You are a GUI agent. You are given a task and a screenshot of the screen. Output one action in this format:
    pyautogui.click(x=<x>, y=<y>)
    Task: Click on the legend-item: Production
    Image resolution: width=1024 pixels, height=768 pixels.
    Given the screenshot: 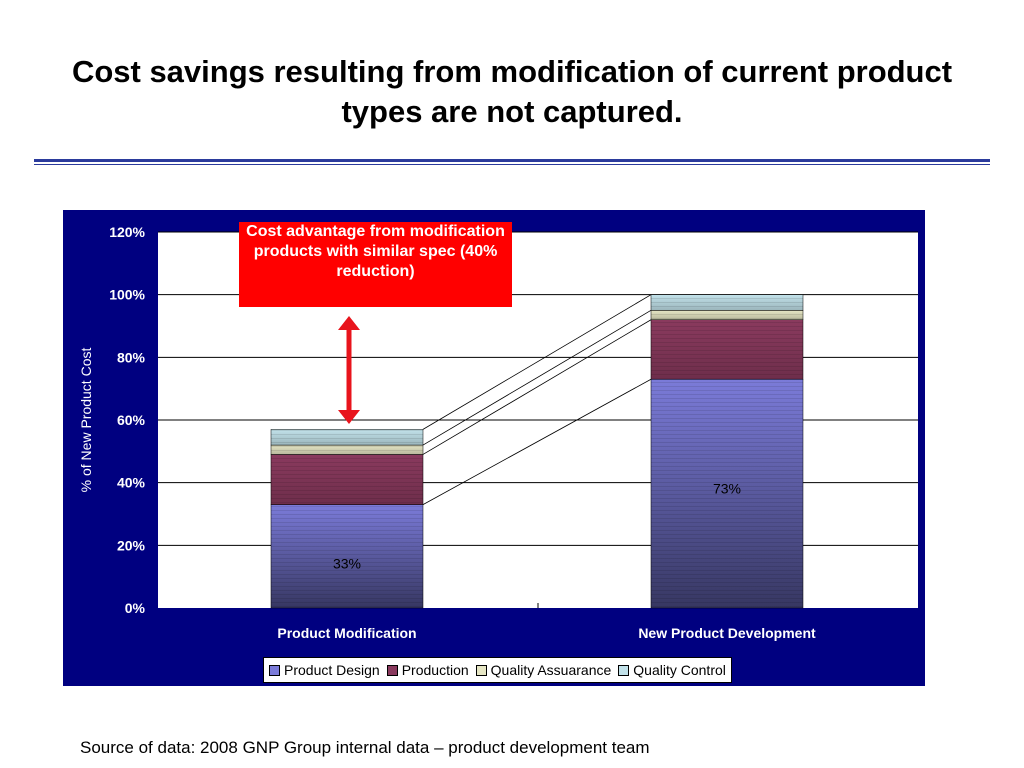 What is the action you would take?
    pyautogui.click(x=427, y=670)
    